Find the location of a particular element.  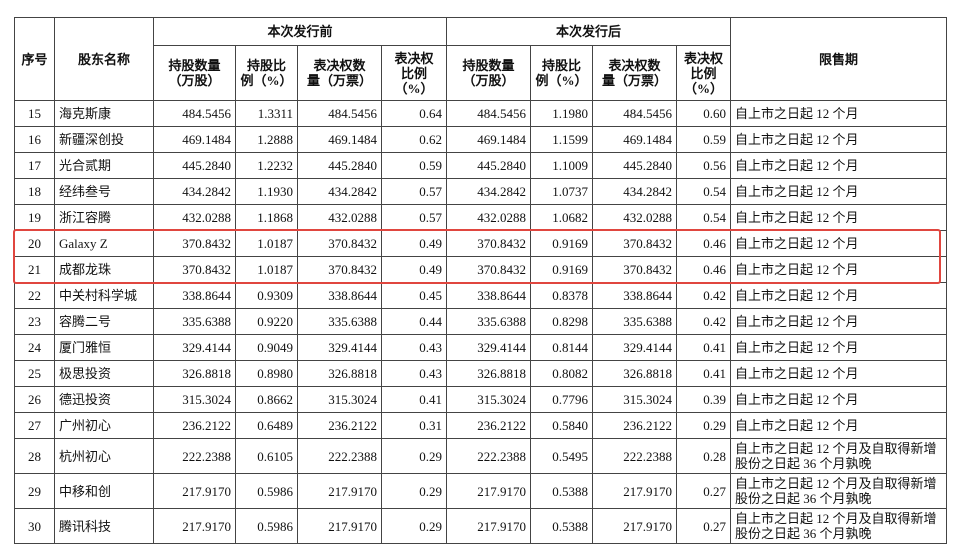

table-cell: 1.0187 is located at coordinates (266, 243).